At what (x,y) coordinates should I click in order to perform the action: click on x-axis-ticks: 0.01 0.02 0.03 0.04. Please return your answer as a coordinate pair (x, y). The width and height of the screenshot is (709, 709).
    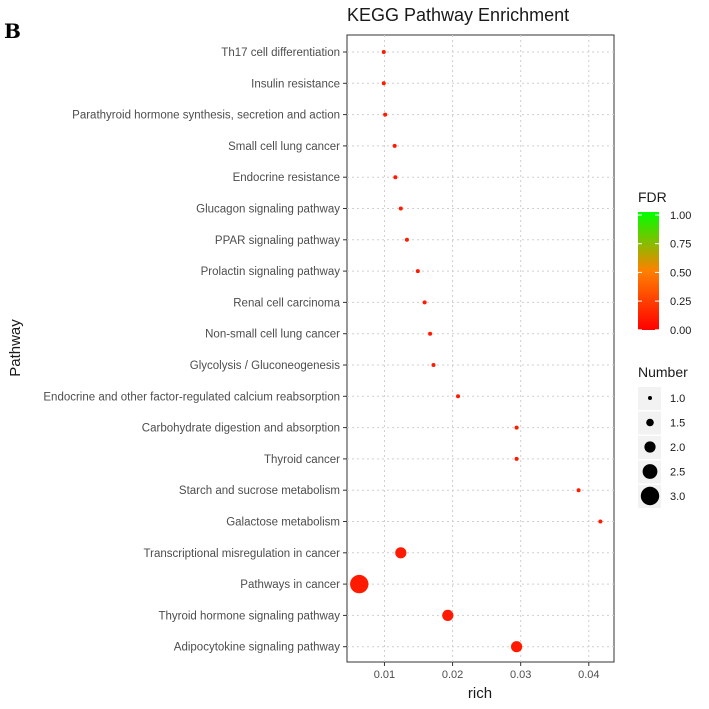
    Looking at the image, I should click on (487, 671).